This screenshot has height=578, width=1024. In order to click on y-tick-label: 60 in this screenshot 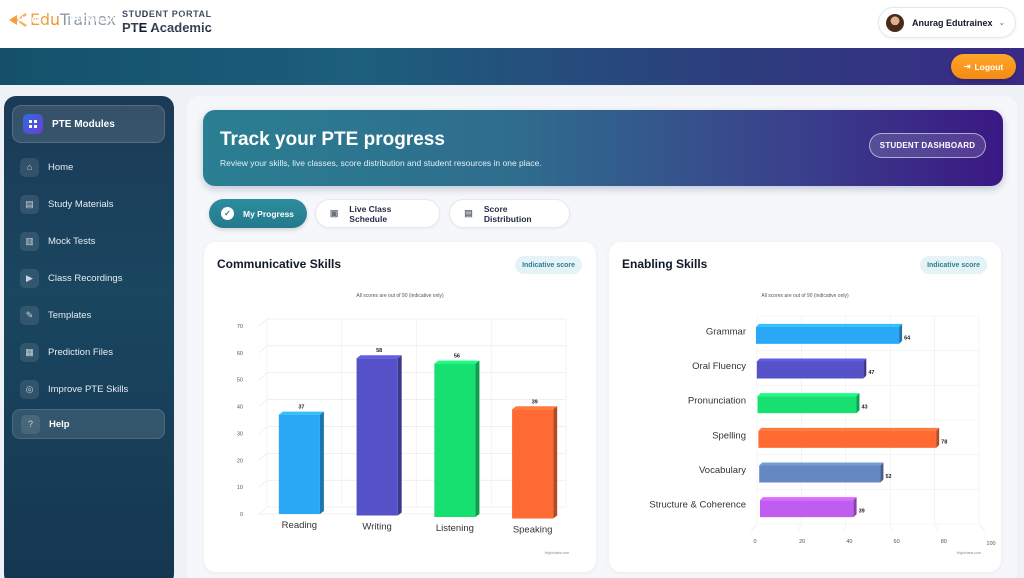, I will do `click(240, 354)`.